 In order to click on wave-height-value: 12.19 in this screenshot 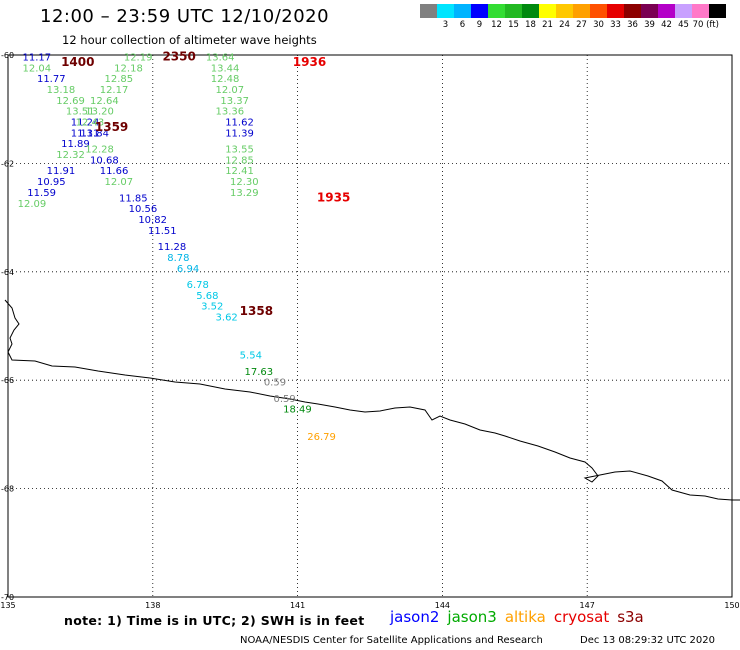, I will do `click(138, 57)`.